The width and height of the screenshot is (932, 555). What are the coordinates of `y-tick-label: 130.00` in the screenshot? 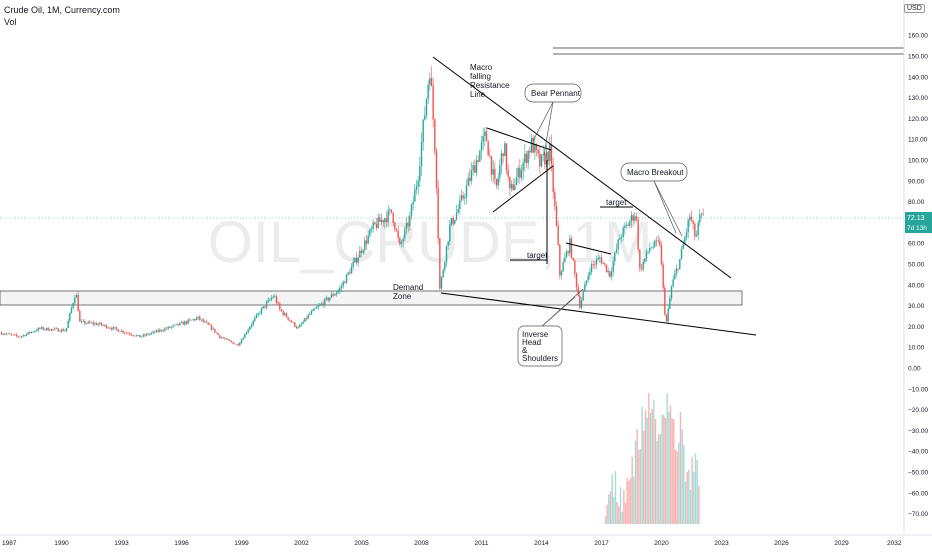 It's located at (918, 98).